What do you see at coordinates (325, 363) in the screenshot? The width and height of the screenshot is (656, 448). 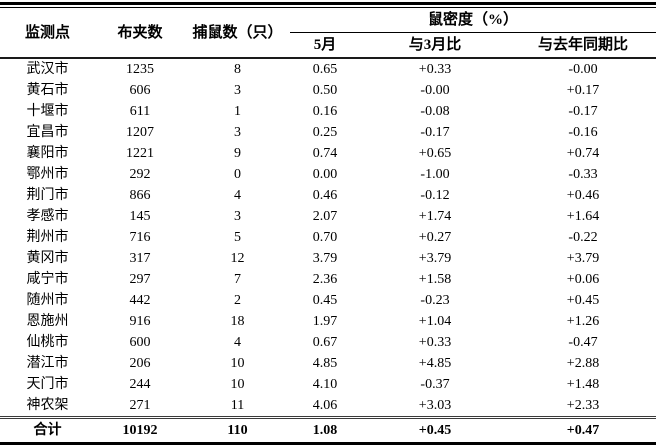 I see `cell-may: 4.85` at bounding box center [325, 363].